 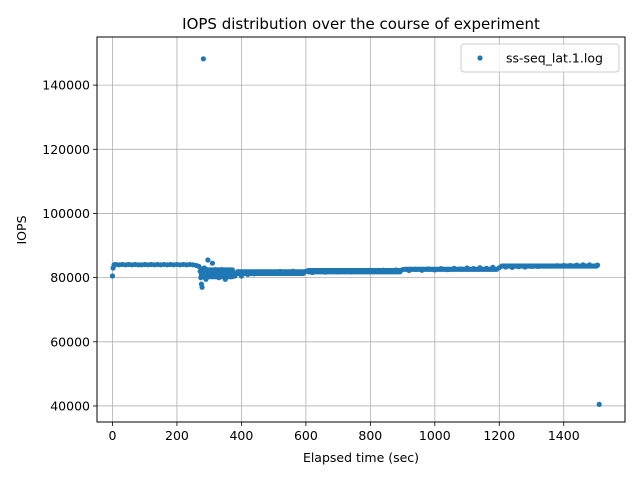 I want to click on y-tick-label: 80000, so click(x=70, y=277).